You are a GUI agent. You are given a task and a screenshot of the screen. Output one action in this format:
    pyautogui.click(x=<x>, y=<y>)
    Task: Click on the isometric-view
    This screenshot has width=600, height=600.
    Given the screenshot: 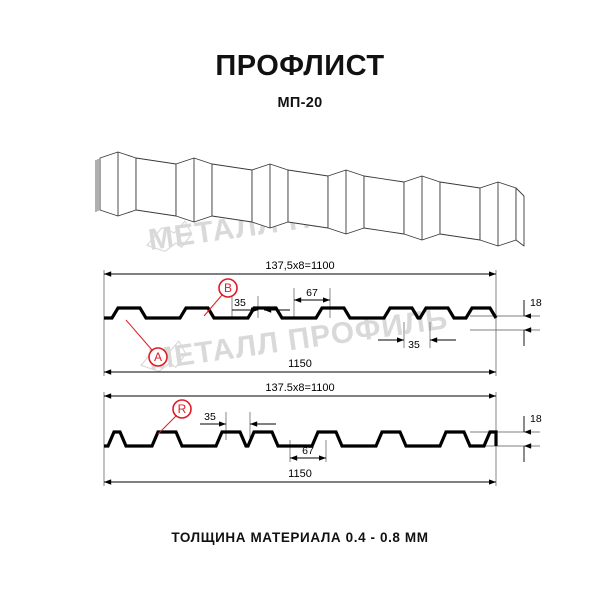 What is the action you would take?
    pyautogui.click(x=310, y=199)
    